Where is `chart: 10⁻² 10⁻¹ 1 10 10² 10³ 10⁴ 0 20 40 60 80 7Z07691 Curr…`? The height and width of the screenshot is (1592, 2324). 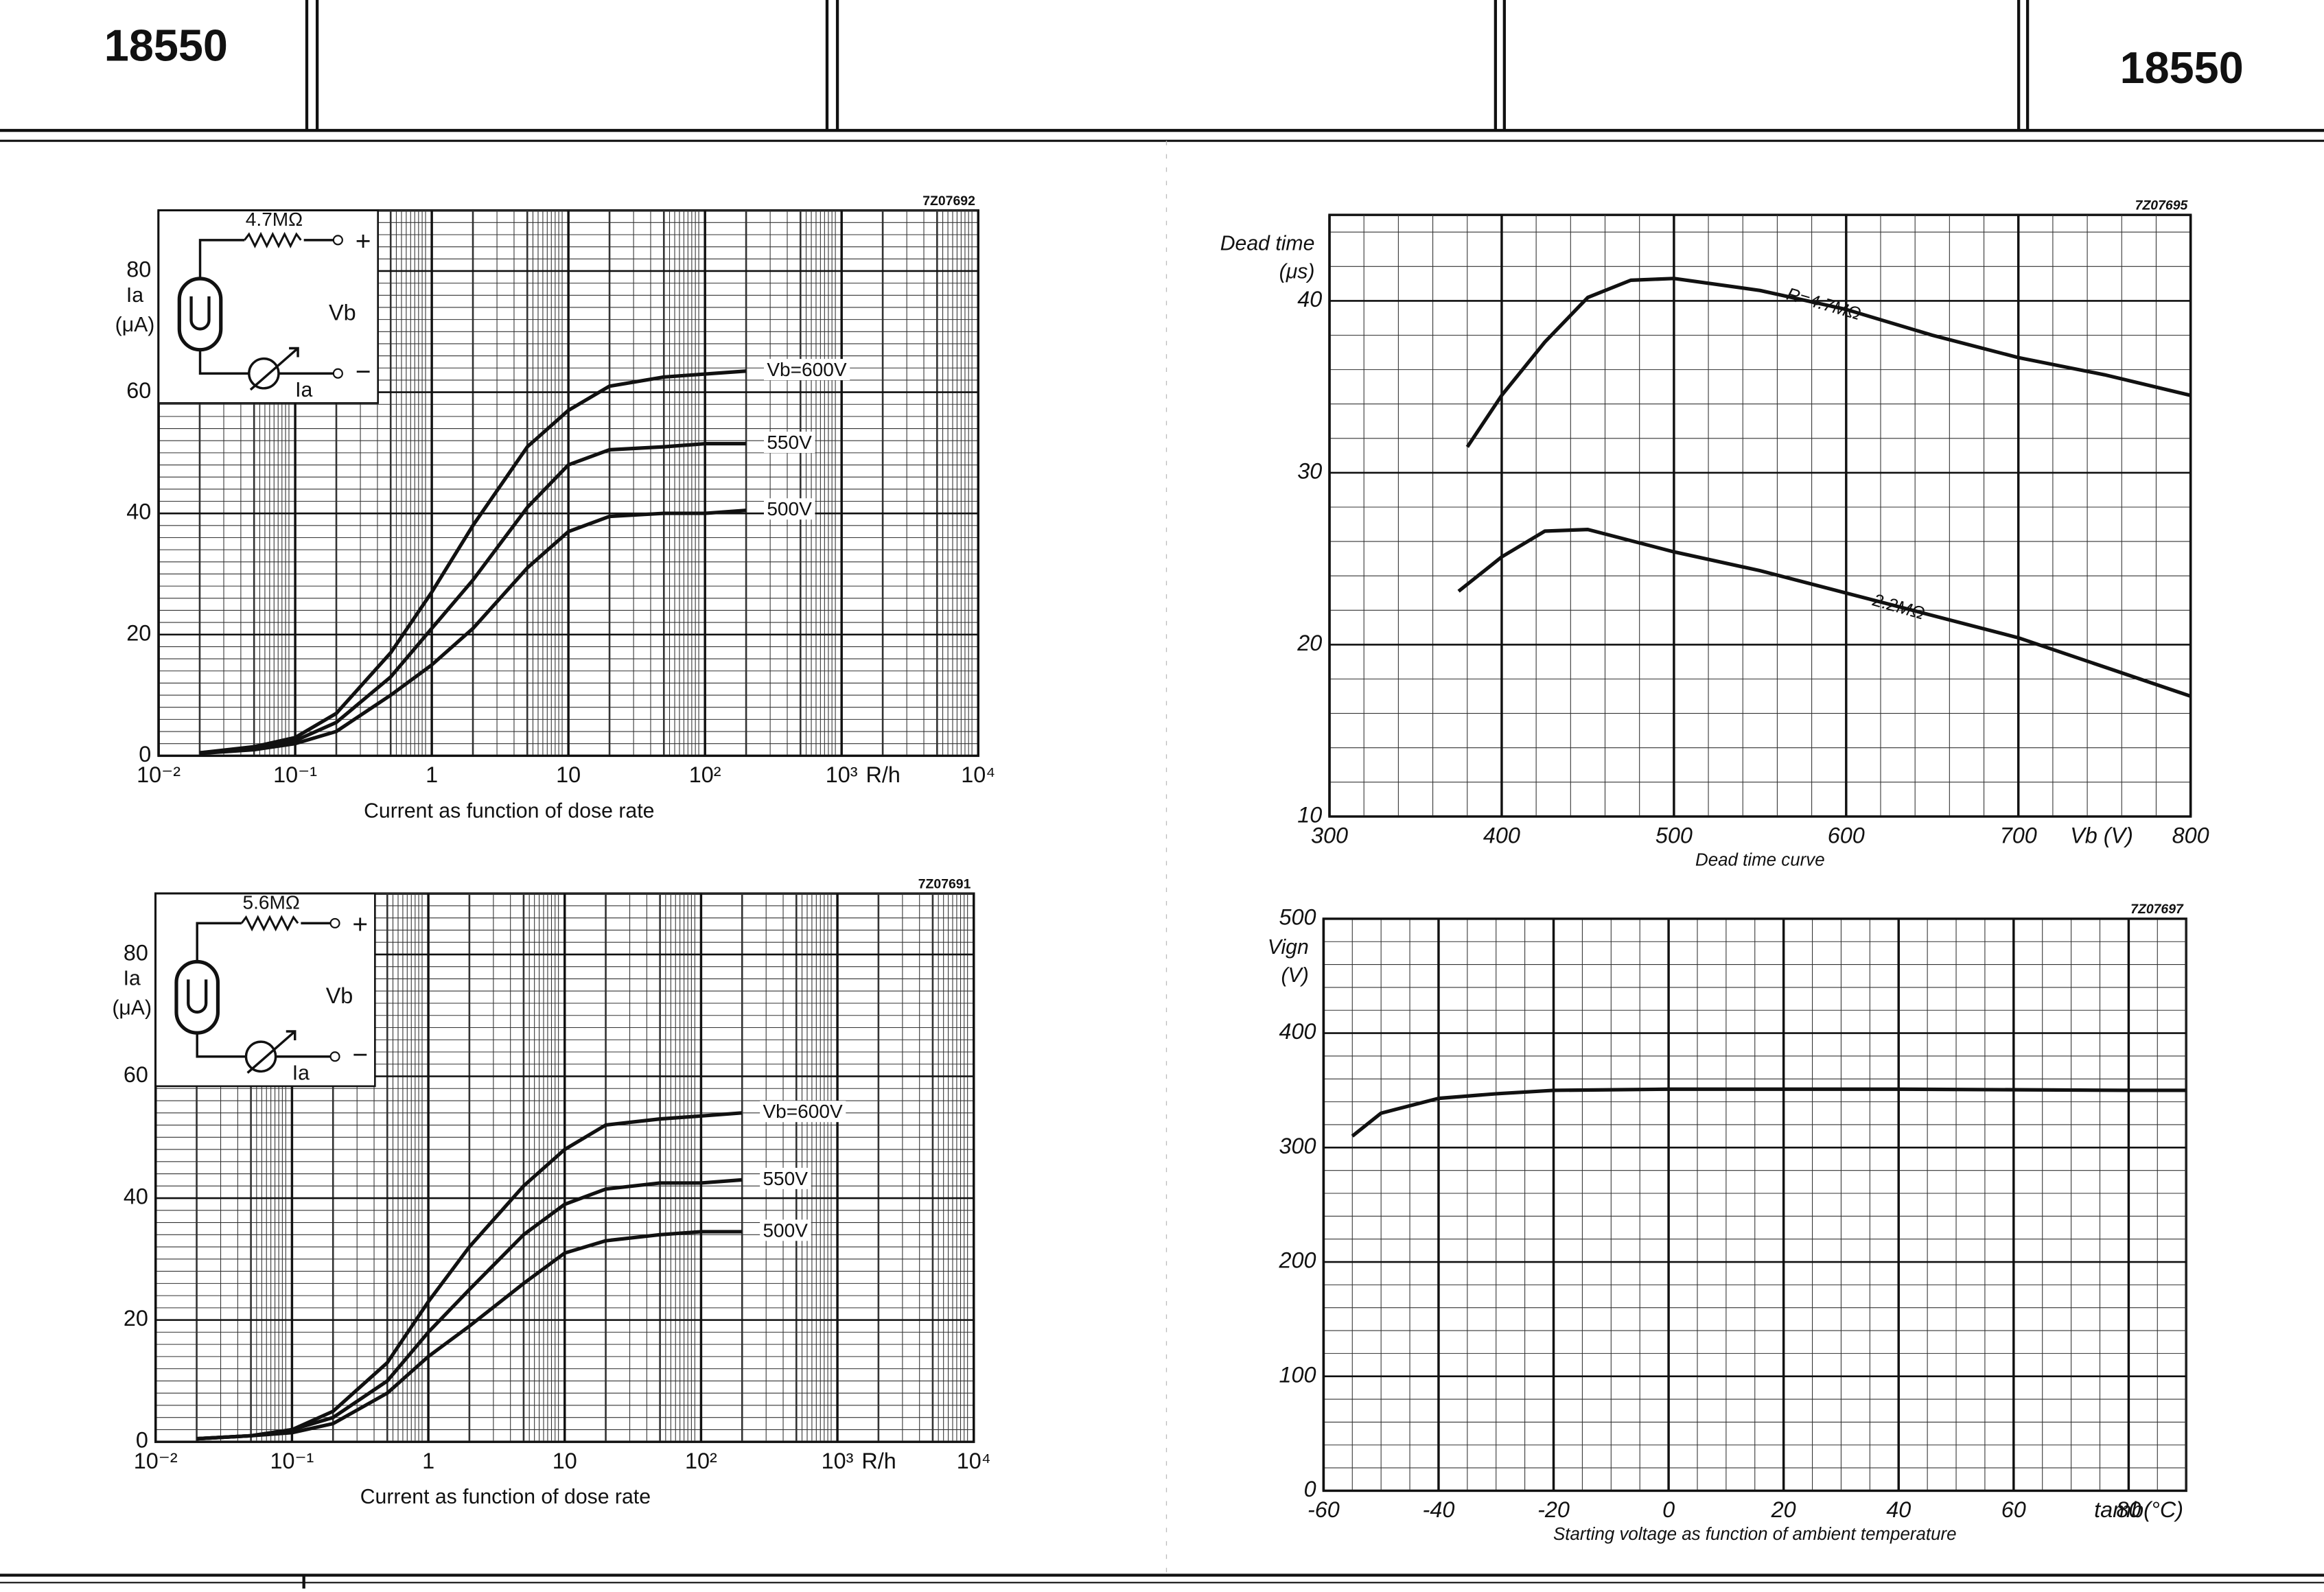
chart: 10⁻² 10⁻¹ 1 10 10² 10³ 10⁴ 0 20 40 60 80 7Z07691 Curr… is located at coordinates (551, 1192).